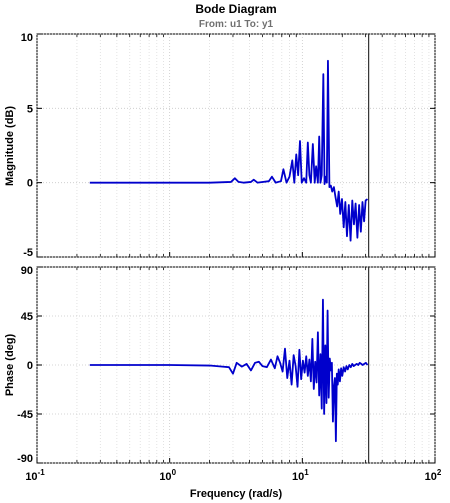  Describe the element at coordinates (27, 145) in the screenshot. I see `magnitude-y-ticks: 10 5 0 -5` at that location.